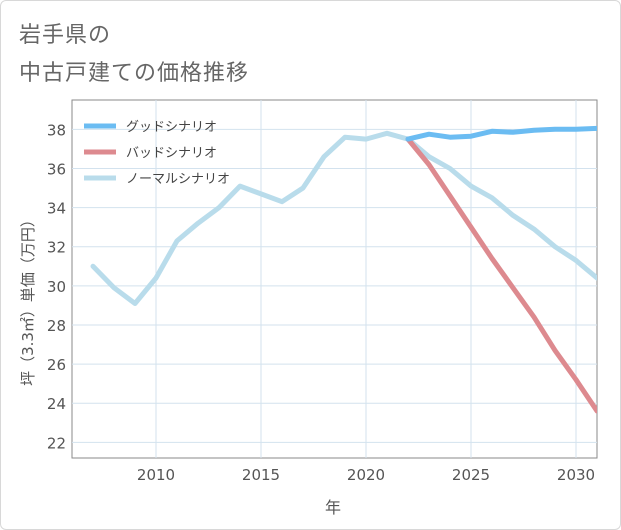  What do you see at coordinates (56, 404) in the screenshot?
I see `y-tick-label: 24` at bounding box center [56, 404].